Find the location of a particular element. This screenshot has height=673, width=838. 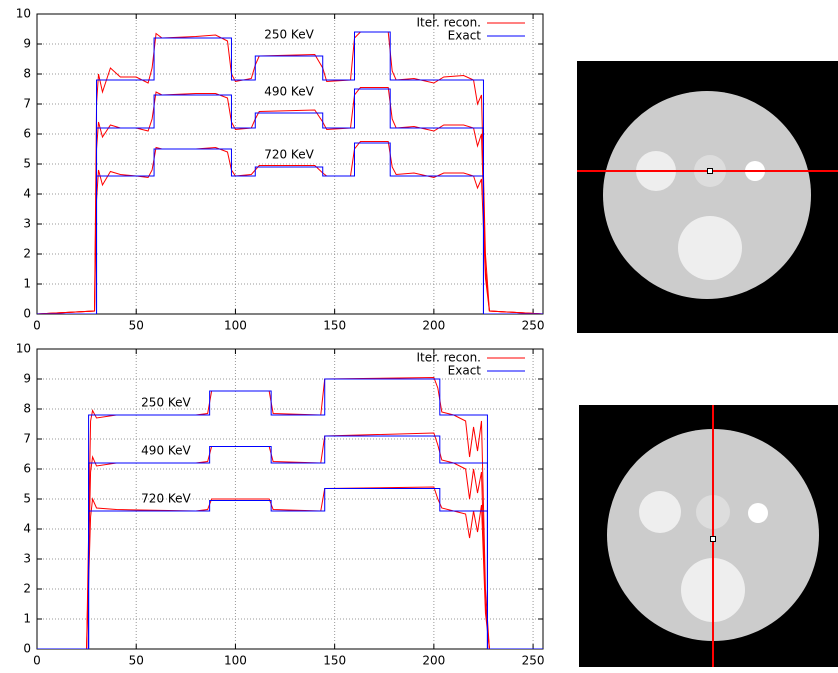

phantom-disc is located at coordinates (707, 195).